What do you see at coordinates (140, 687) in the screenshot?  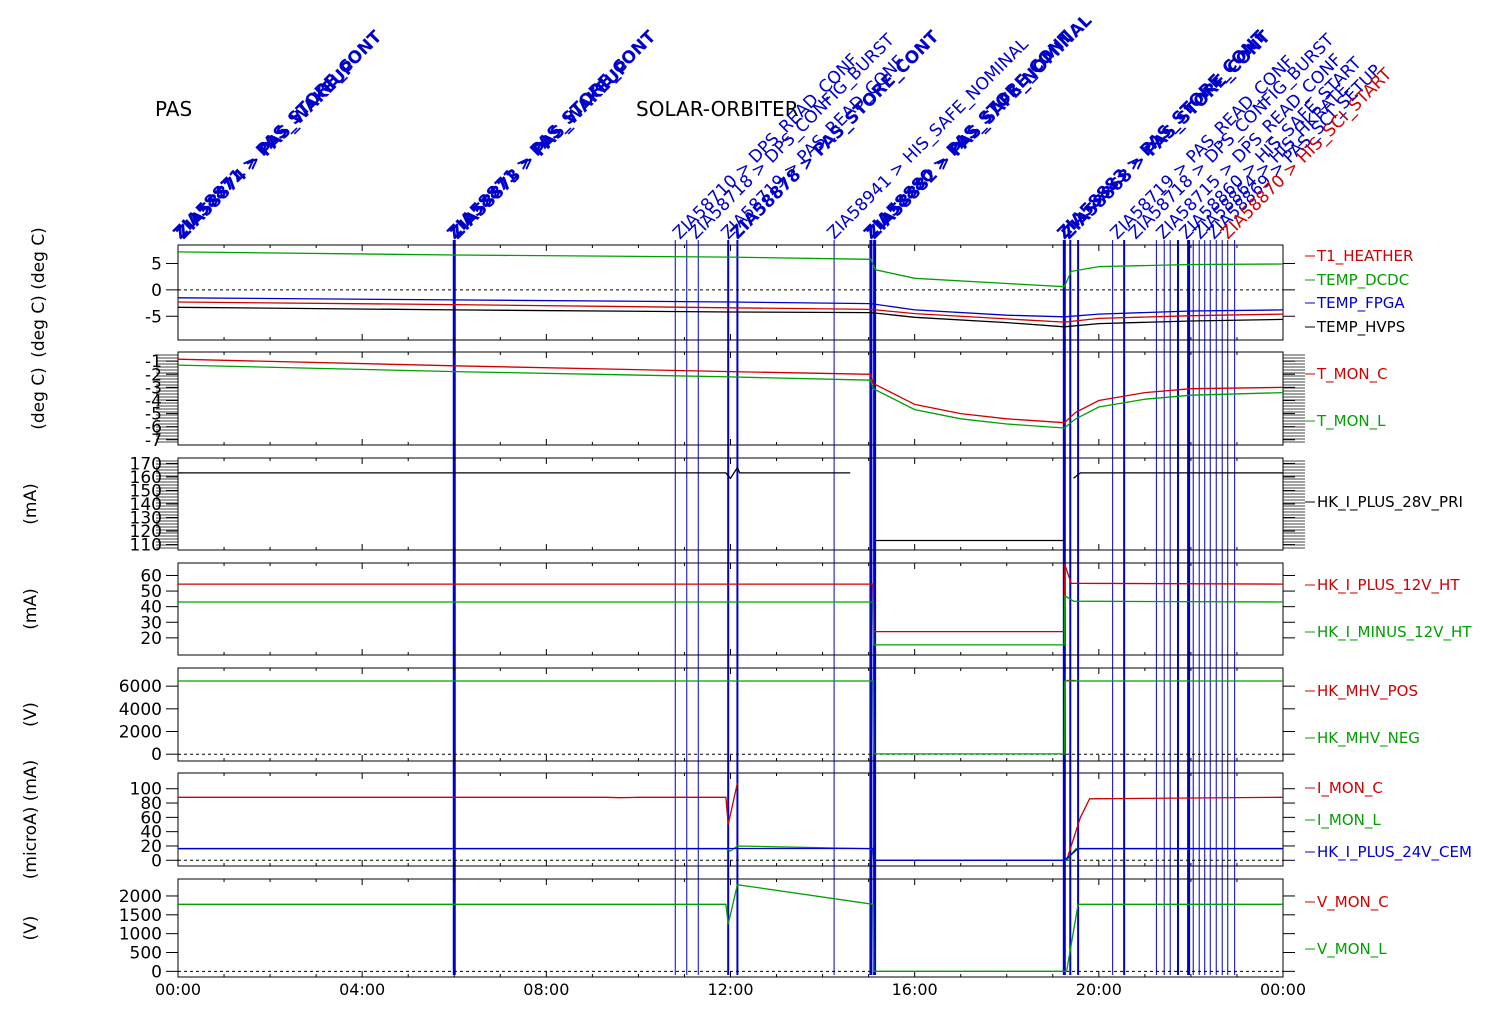 I see `y-tick-label: 6000` at bounding box center [140, 687].